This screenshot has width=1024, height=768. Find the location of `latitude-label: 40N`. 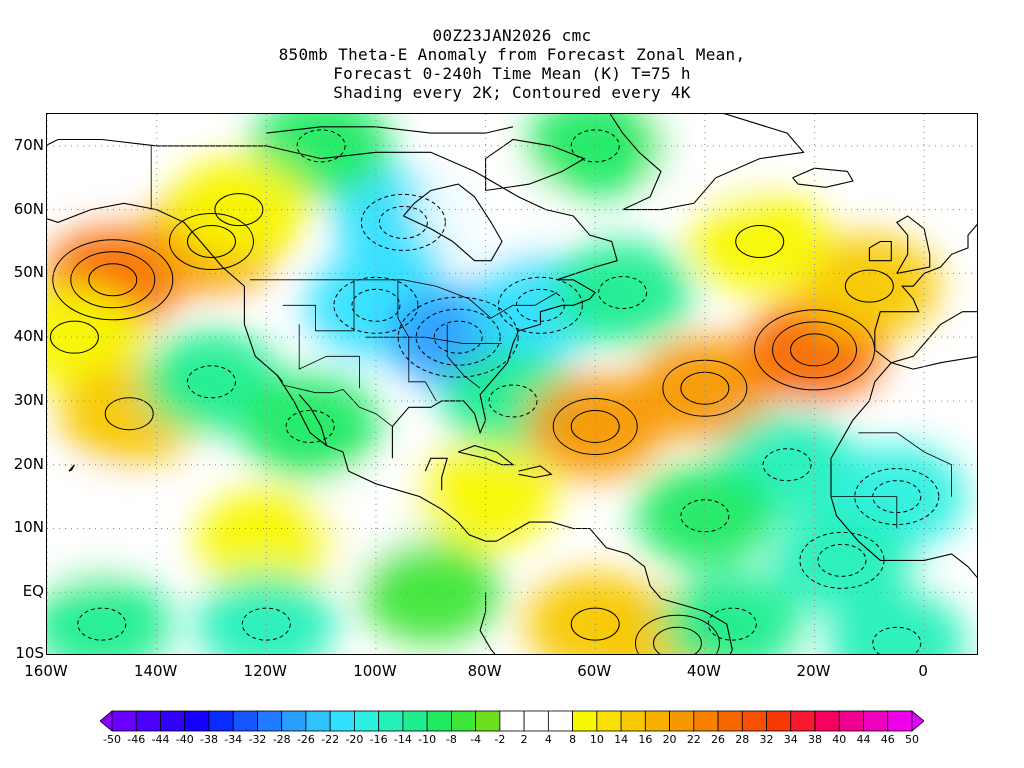

latitude-label: 40N is located at coordinates (28, 336).